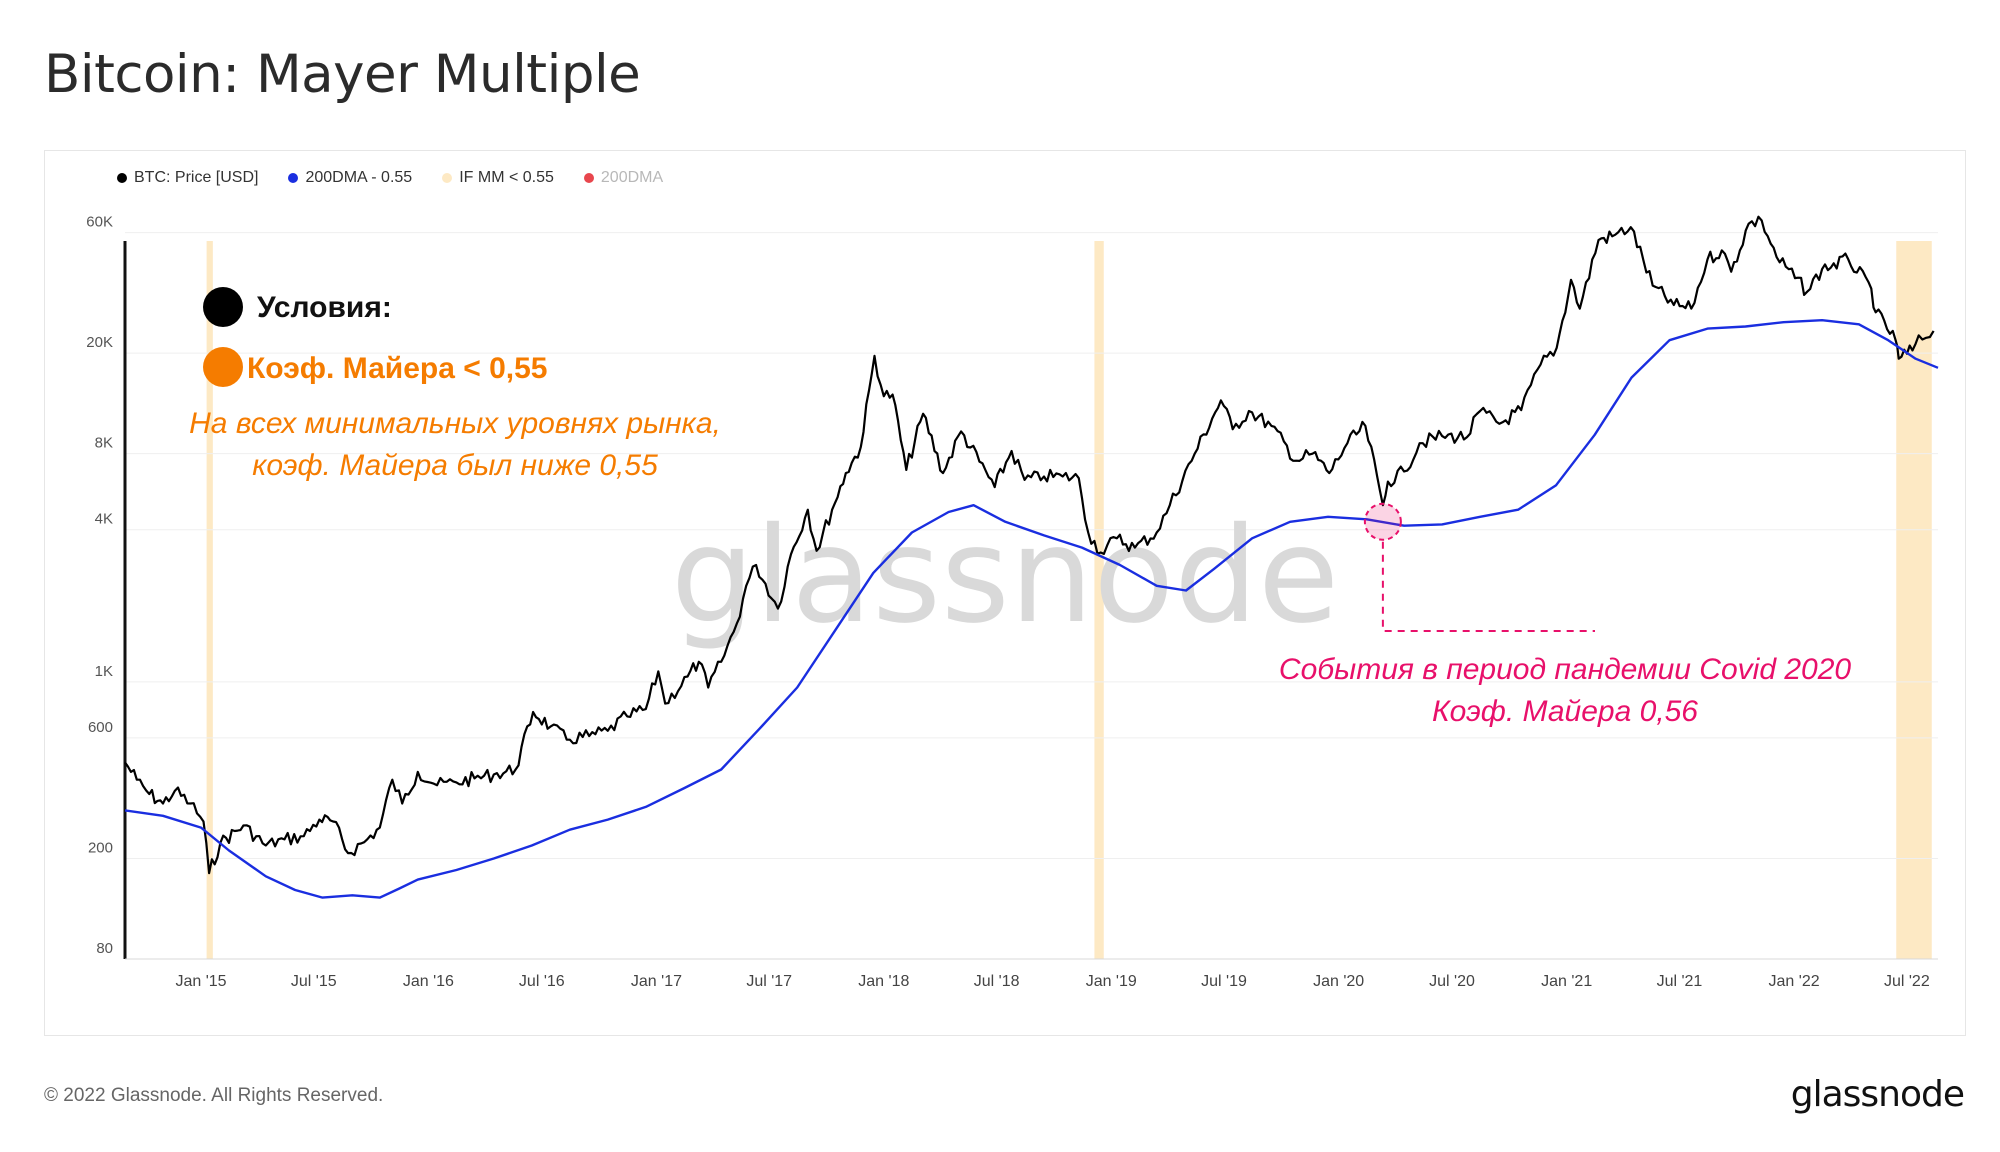 The image size is (2000, 1152). What do you see at coordinates (214, 1095) in the screenshot?
I see `footer-copyright: © 2022 Glassnode. All Rights Reserved.` at bounding box center [214, 1095].